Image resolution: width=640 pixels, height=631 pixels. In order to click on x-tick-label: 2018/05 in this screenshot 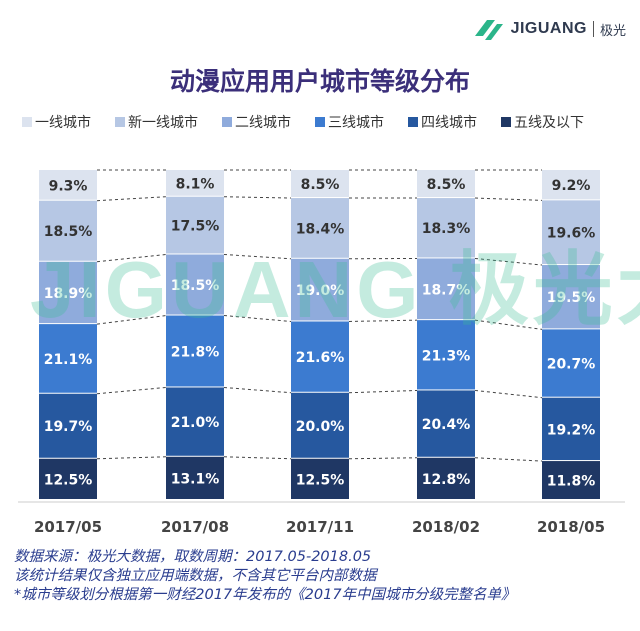, I will do `click(571, 527)`.